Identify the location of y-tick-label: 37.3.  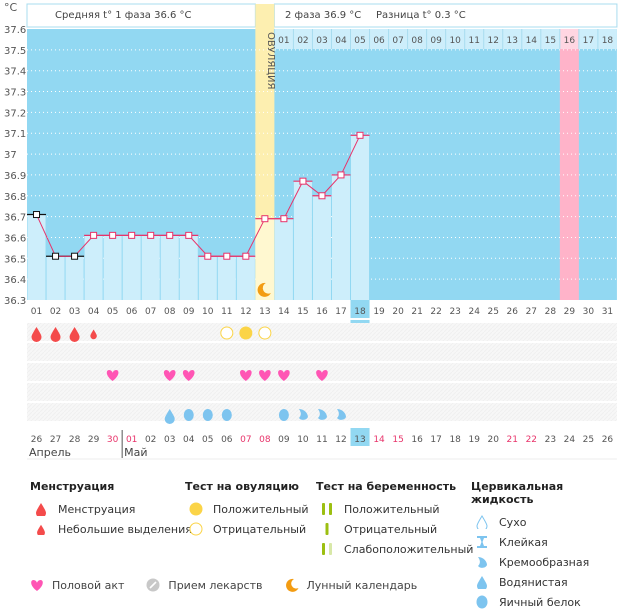
(15, 93).